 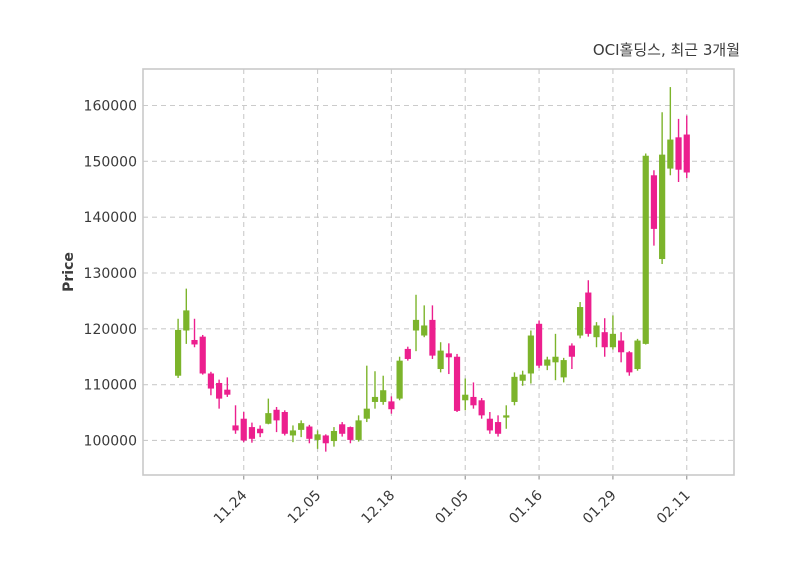 I want to click on x-tick-label: 12.05, so click(x=305, y=508).